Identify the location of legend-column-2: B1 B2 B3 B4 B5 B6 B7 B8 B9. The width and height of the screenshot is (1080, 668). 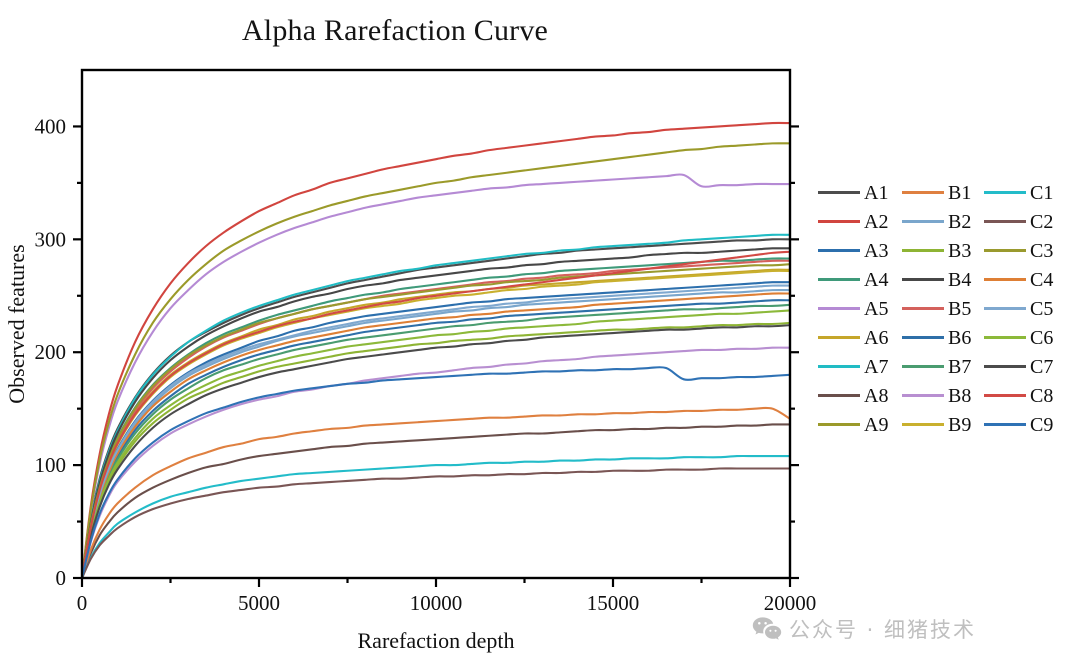
(945, 308).